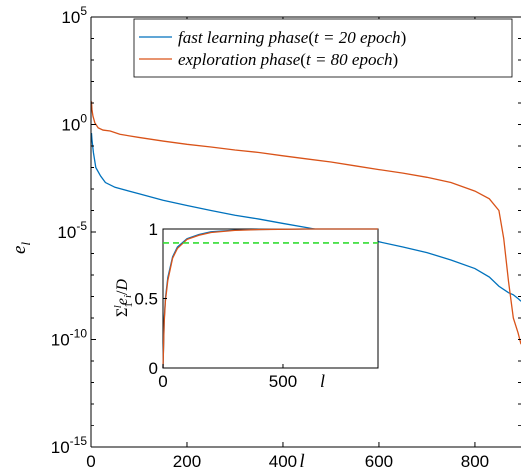 The image size is (521, 475). Describe the element at coordinates (90, 461) in the screenshot. I see `main-x-tick-label: 0` at that location.